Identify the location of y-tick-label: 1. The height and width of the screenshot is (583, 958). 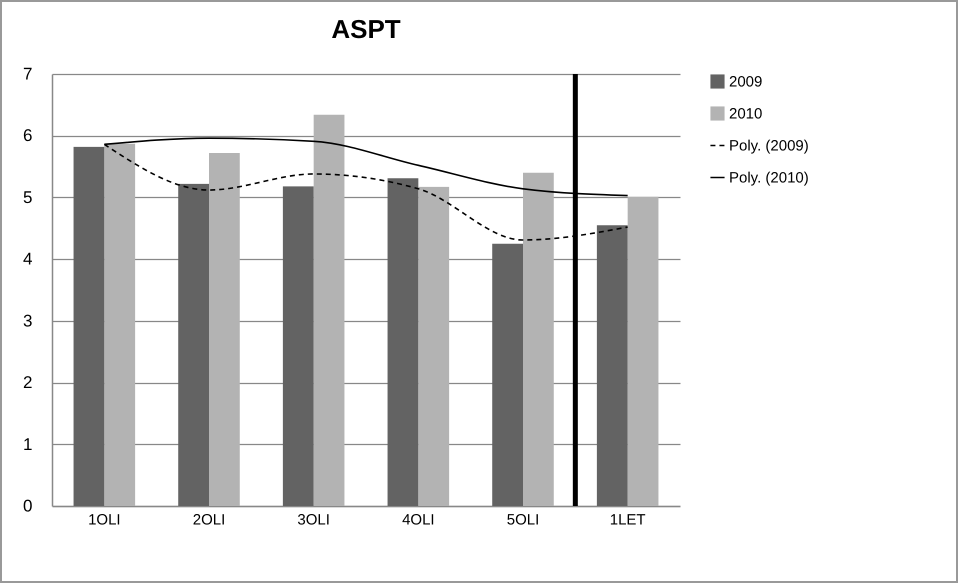
(27, 444).